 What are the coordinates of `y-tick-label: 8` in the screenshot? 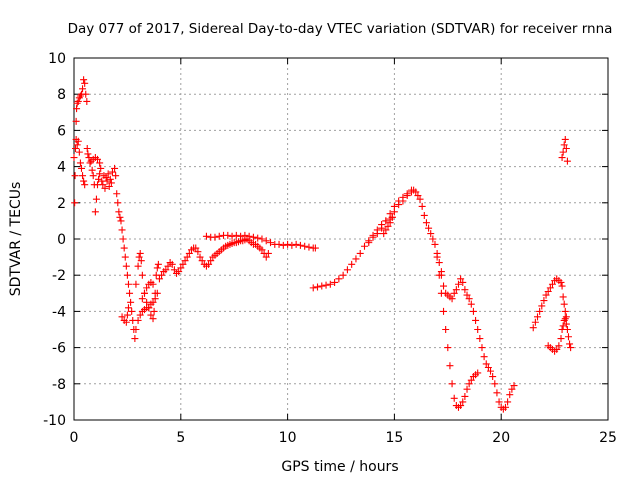 It's located at (61, 95).